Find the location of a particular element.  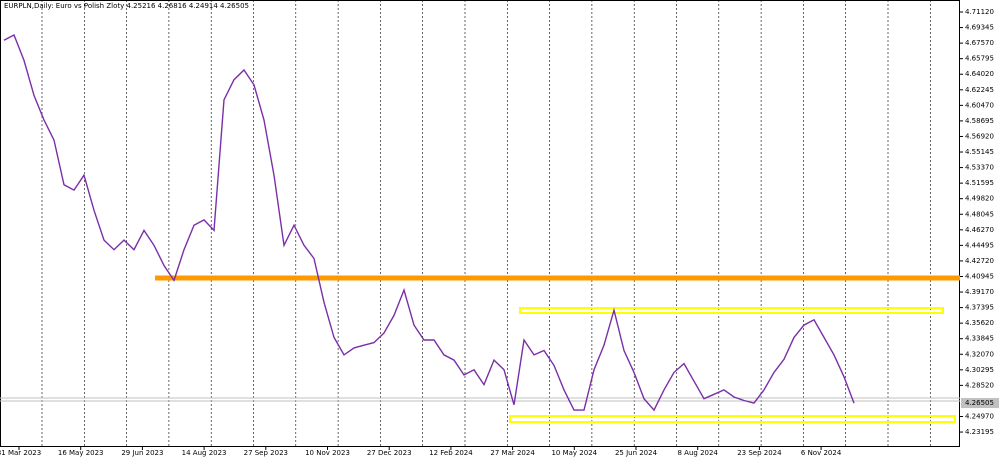

resistance-zone is located at coordinates (731, 310).